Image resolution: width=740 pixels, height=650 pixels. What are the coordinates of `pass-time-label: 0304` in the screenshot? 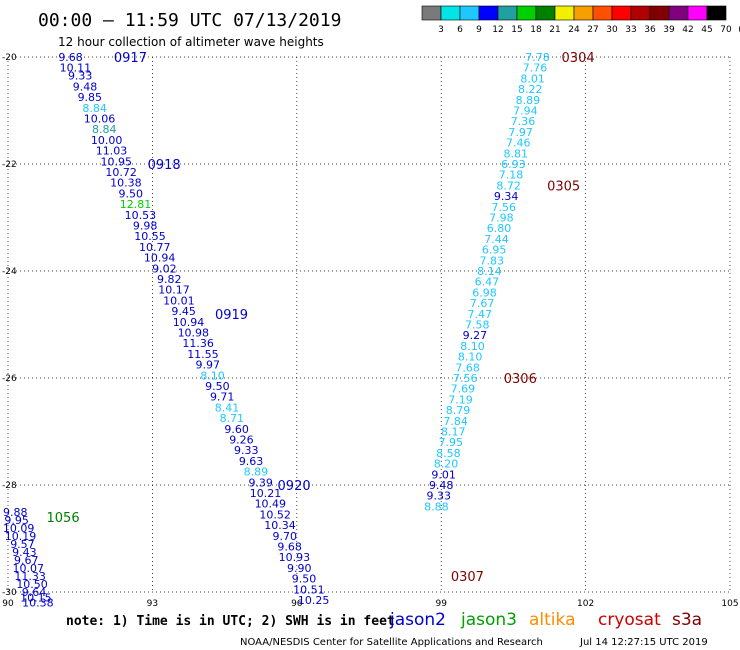 It's located at (578, 58).